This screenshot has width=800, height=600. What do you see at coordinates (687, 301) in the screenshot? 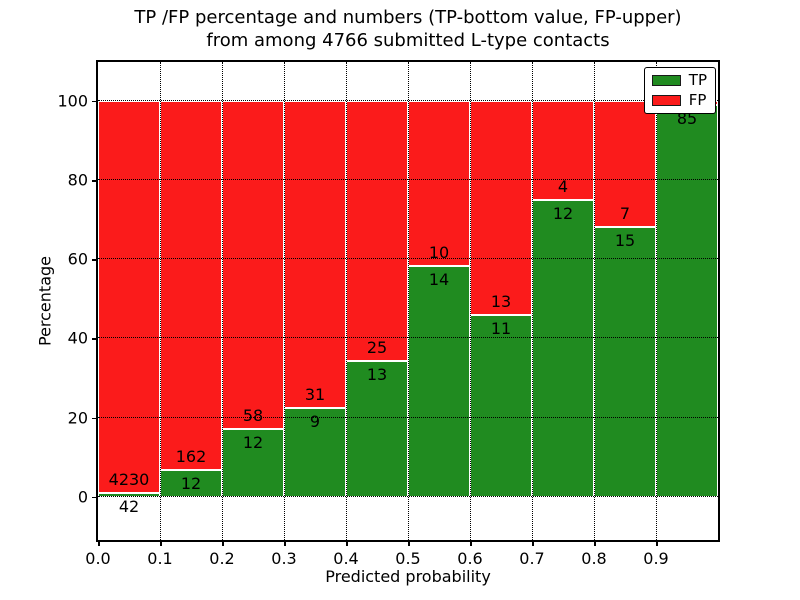
I see `bar-9-tp-segment` at bounding box center [687, 301].